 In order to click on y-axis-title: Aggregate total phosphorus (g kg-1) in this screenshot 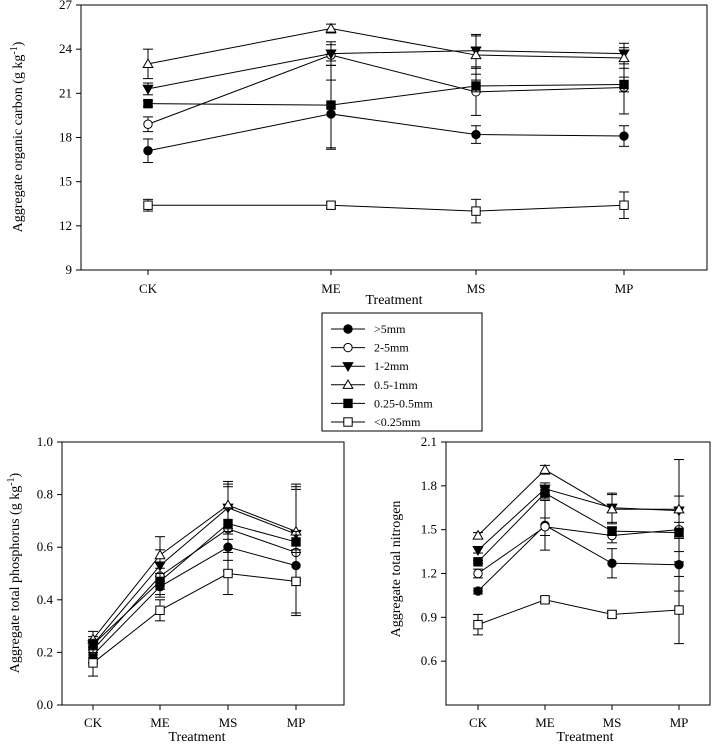, I will do `click(14, 572)`.